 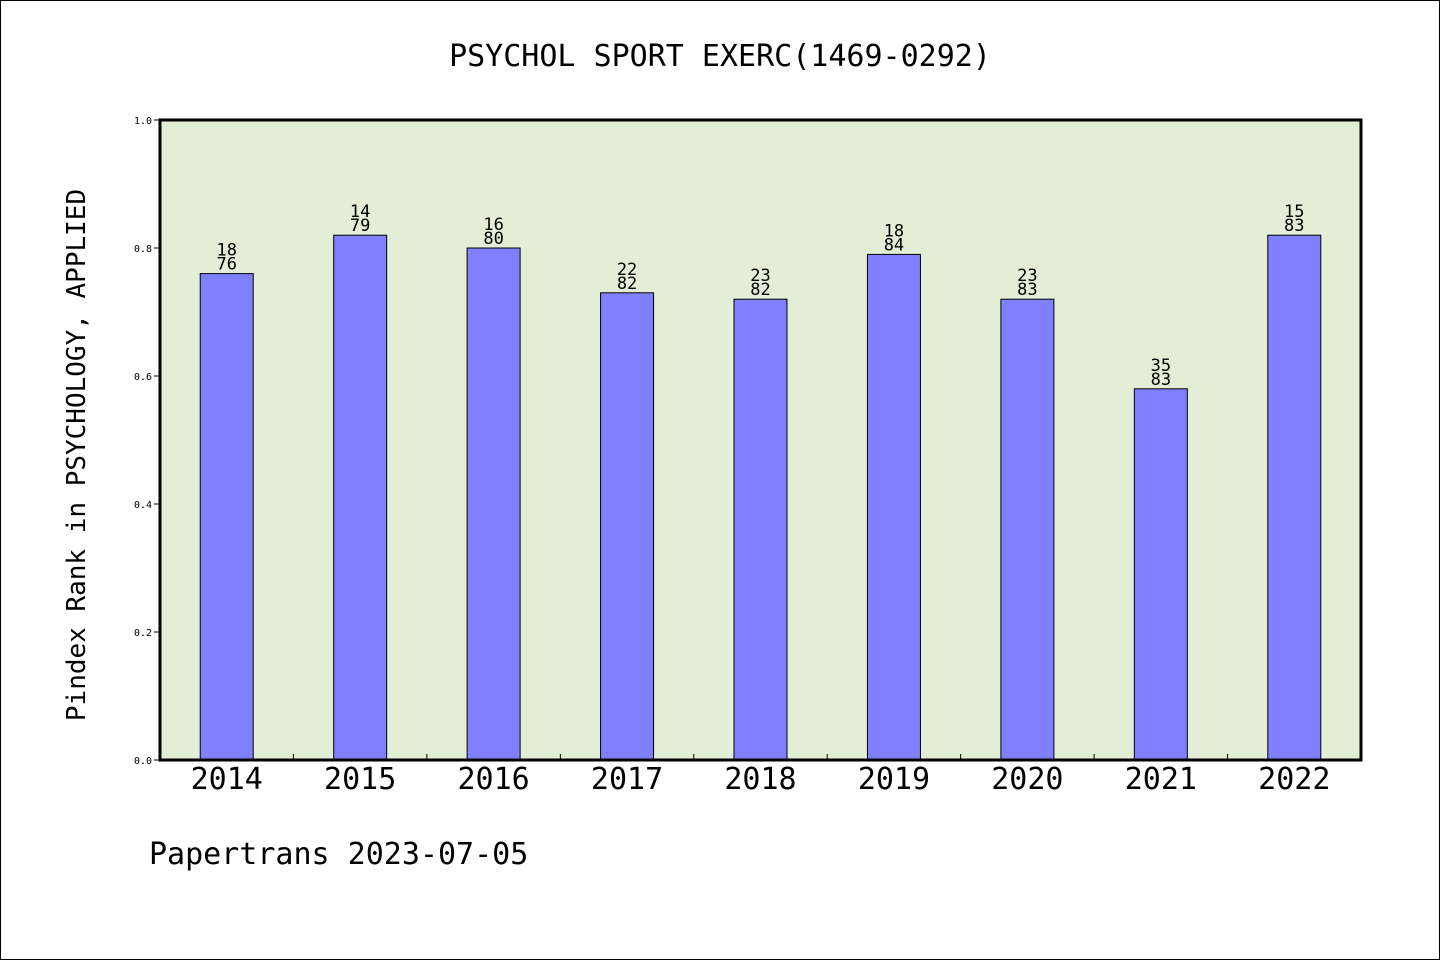 I want to click on x-tick-label: 2022, so click(x=1294, y=779).